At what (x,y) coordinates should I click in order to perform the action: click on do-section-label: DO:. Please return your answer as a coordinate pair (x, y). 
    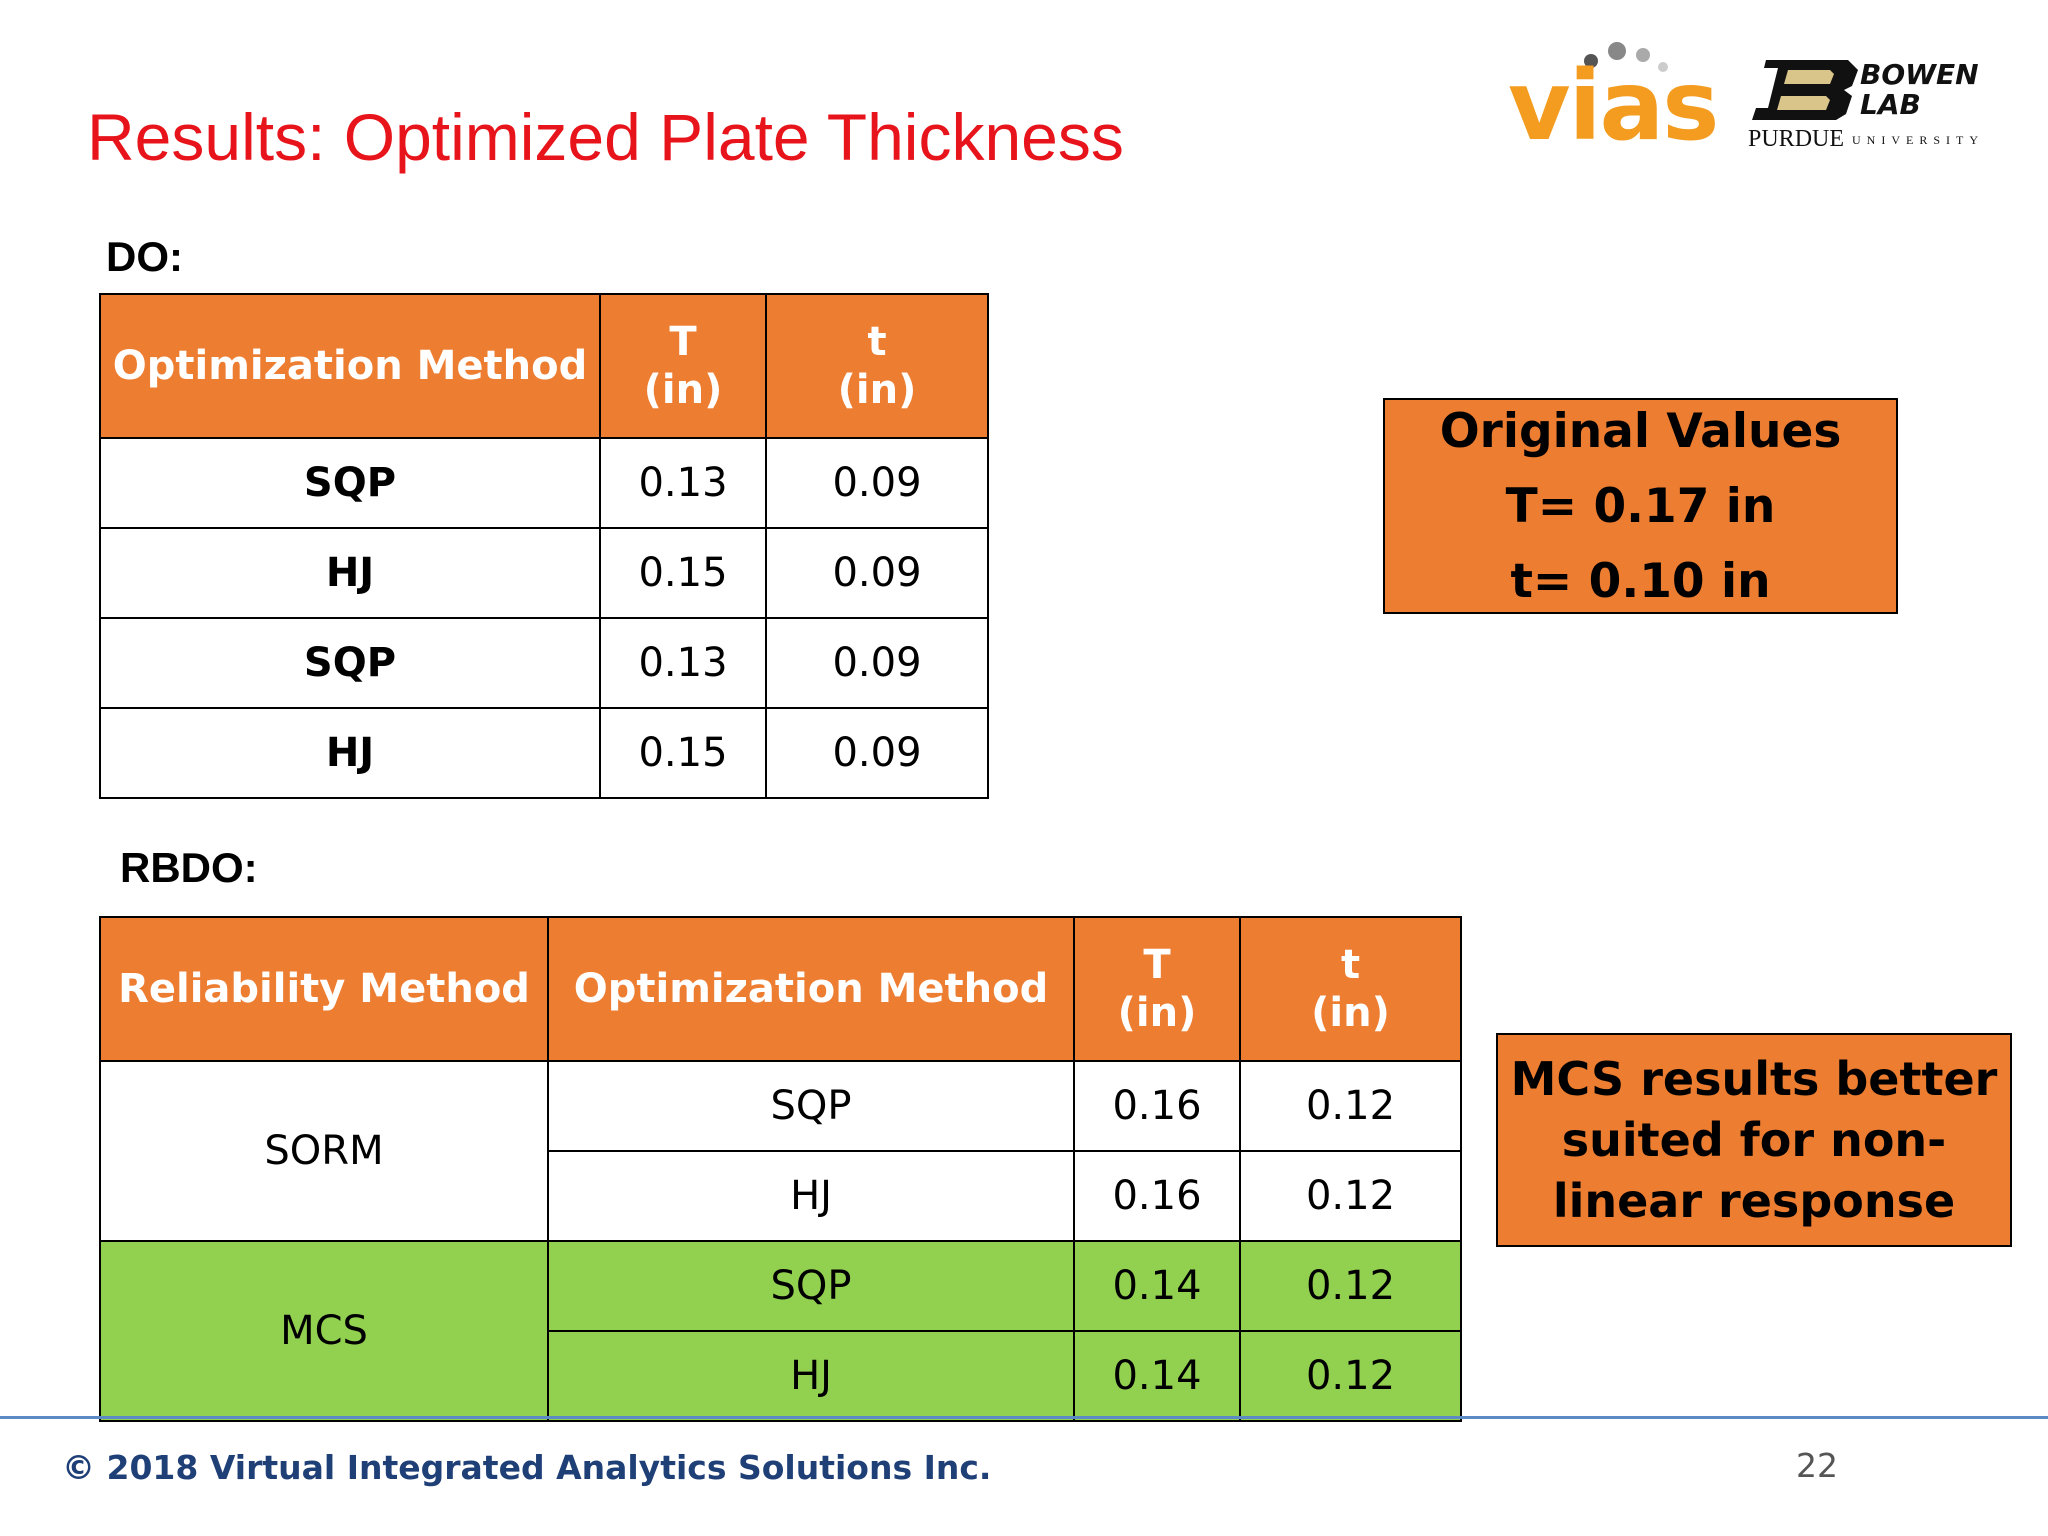
    Looking at the image, I should click on (144, 256).